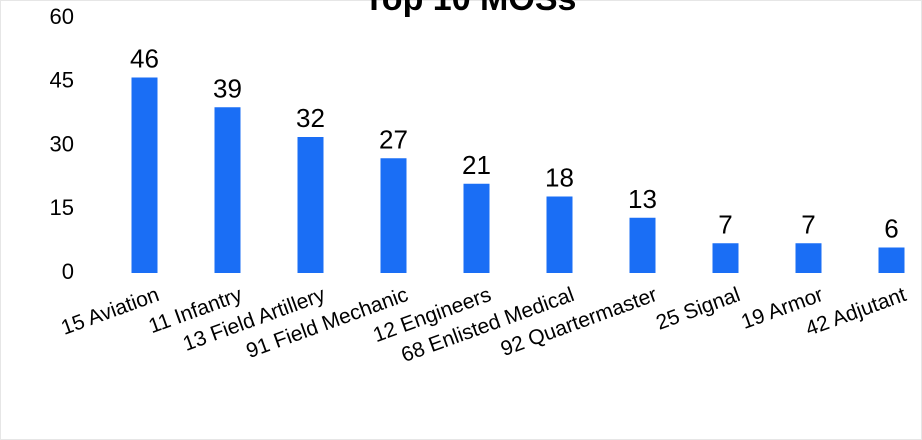 The height and width of the screenshot is (440, 922). I want to click on data-label: 21, so click(476, 165).